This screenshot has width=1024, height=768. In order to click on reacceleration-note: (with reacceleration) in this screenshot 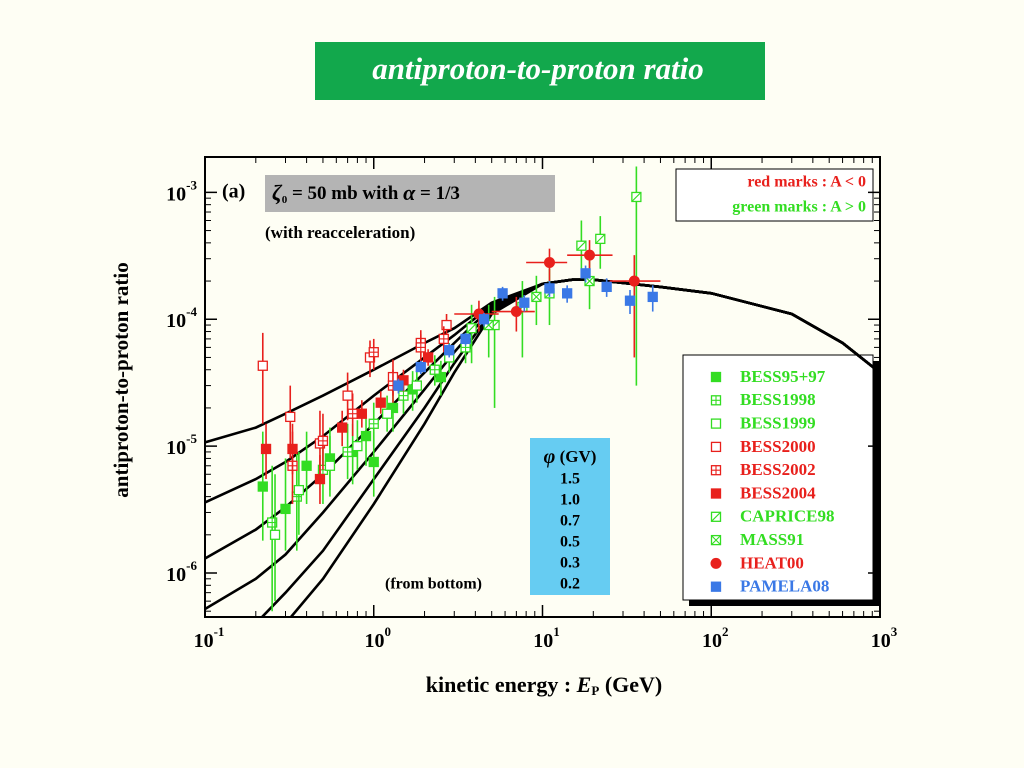, I will do `click(340, 232)`.